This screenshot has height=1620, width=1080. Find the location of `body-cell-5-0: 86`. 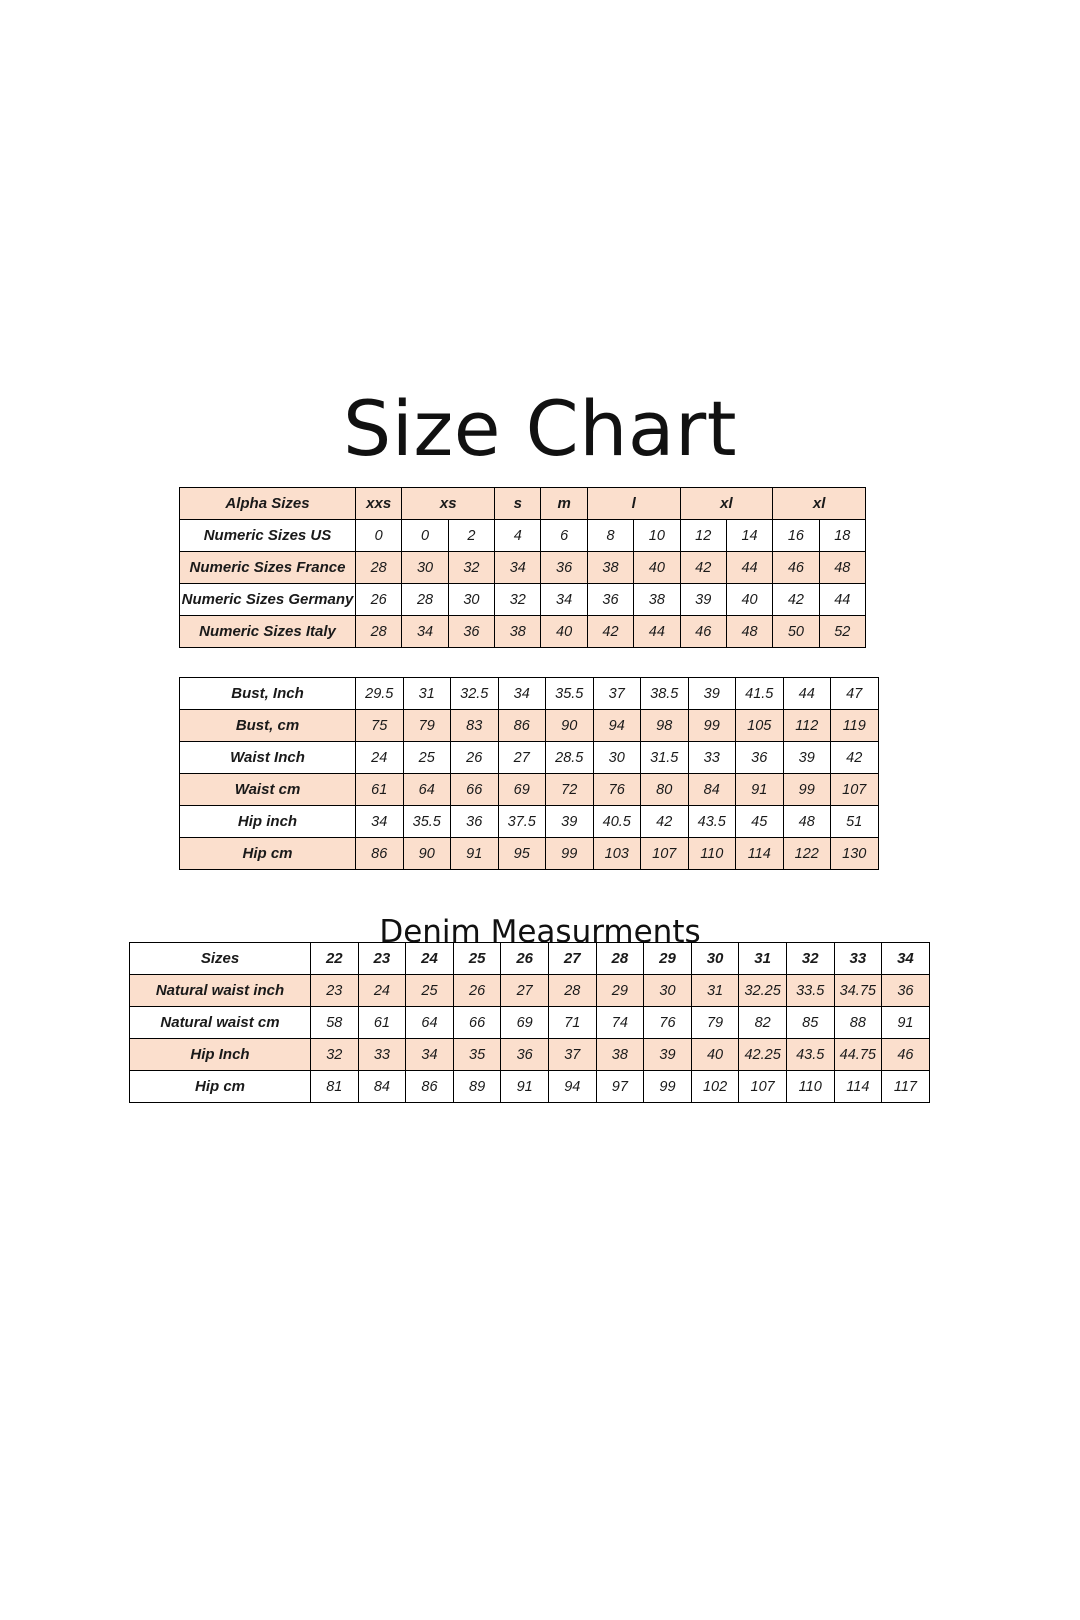

body-cell-5-0: 86 is located at coordinates (379, 853).